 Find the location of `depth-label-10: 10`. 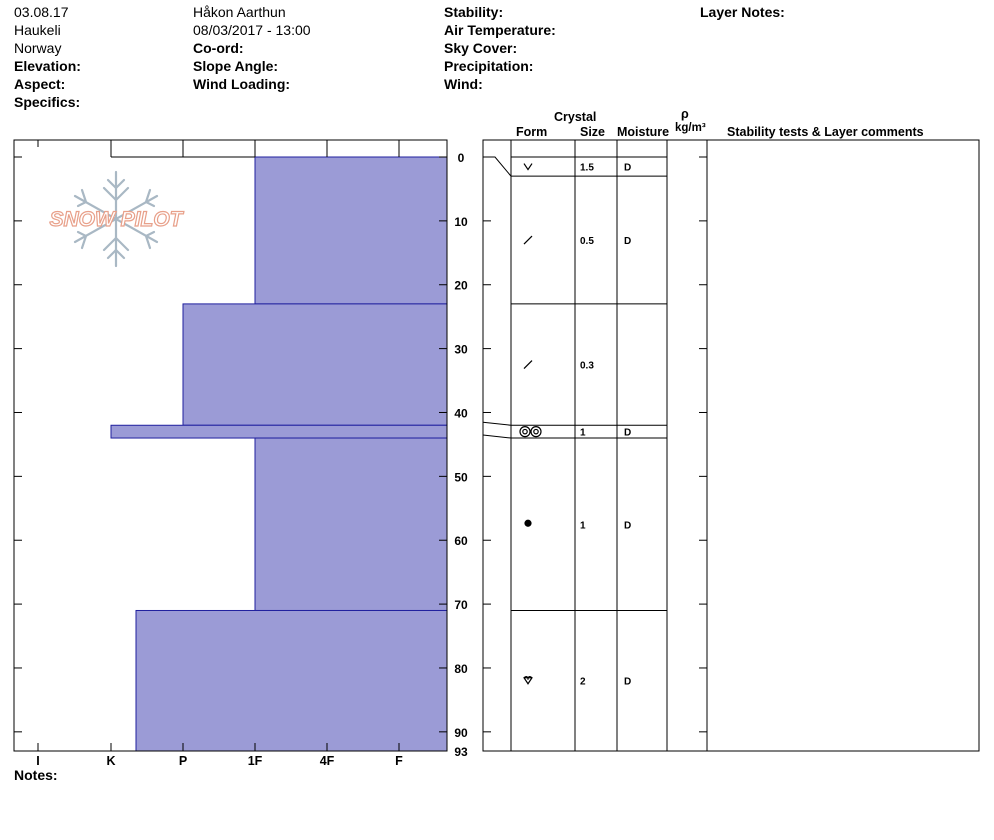

depth-label-10: 10 is located at coordinates (461, 222).